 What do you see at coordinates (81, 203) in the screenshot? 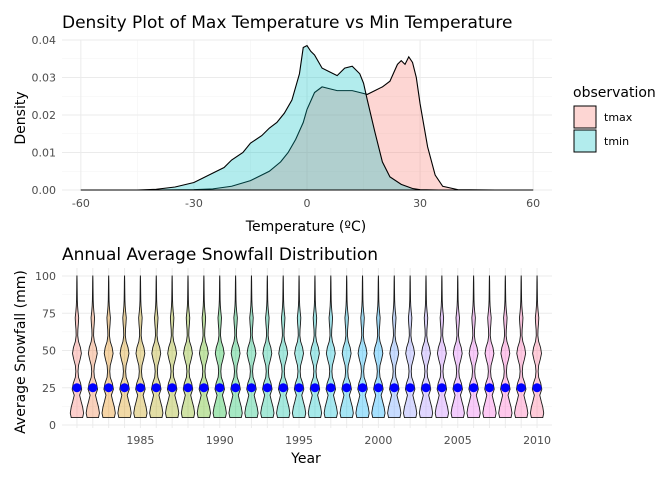
I see `density-x-tick-label: -60` at bounding box center [81, 203].